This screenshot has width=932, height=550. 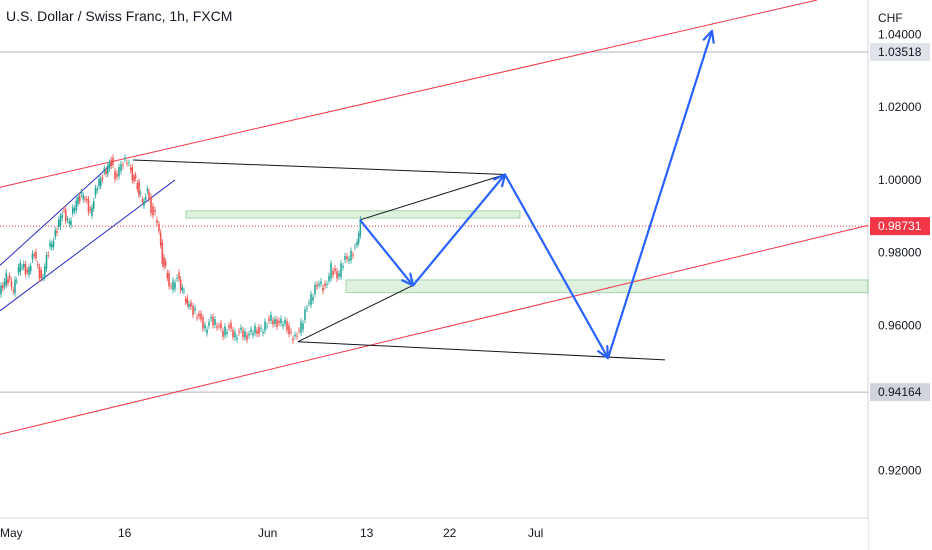 I want to click on x-tick-label: 16, so click(x=125, y=533).